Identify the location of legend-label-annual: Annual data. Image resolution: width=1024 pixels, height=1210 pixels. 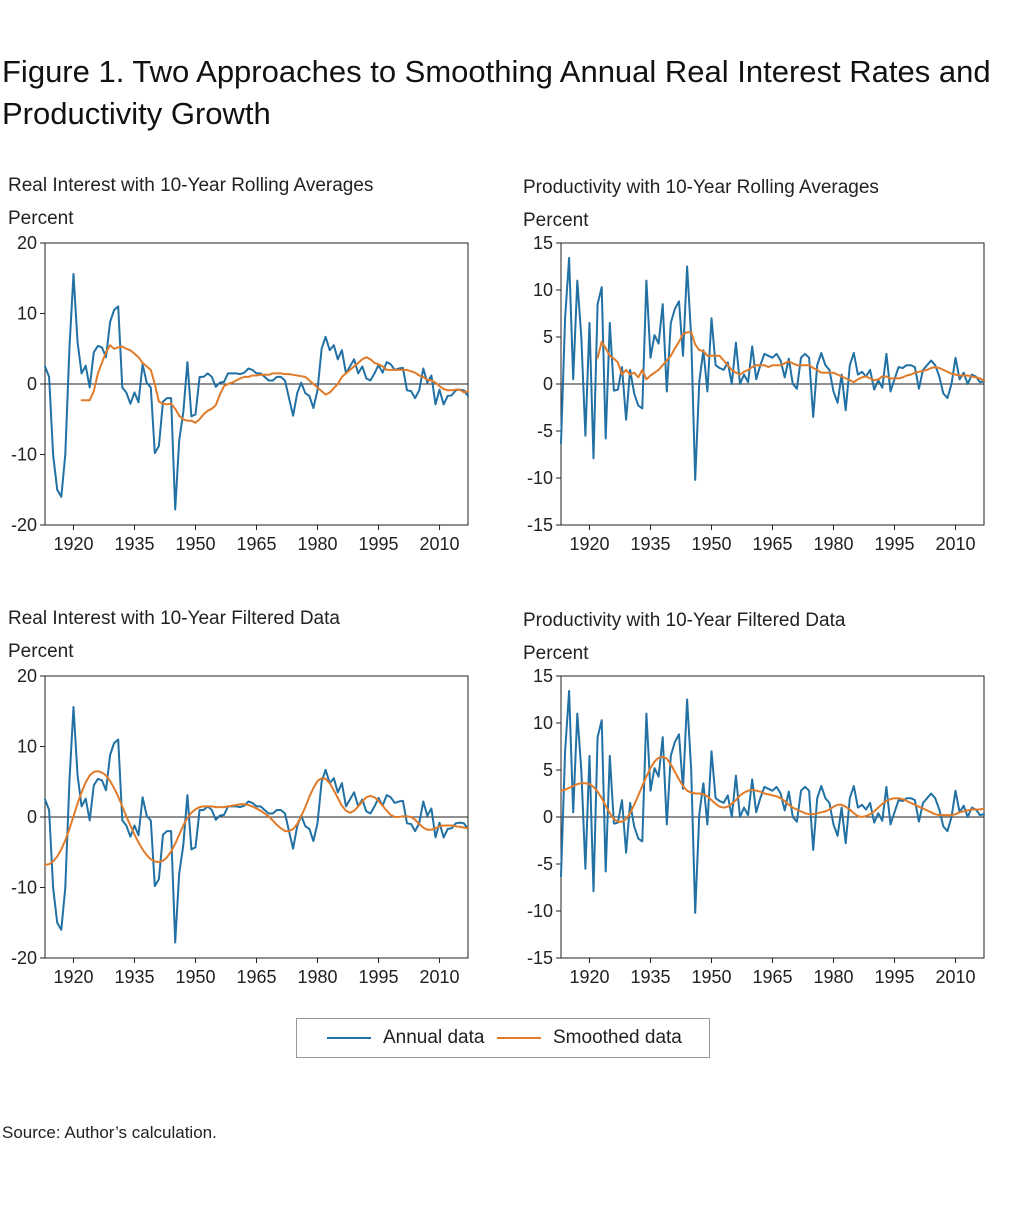
(434, 1037).